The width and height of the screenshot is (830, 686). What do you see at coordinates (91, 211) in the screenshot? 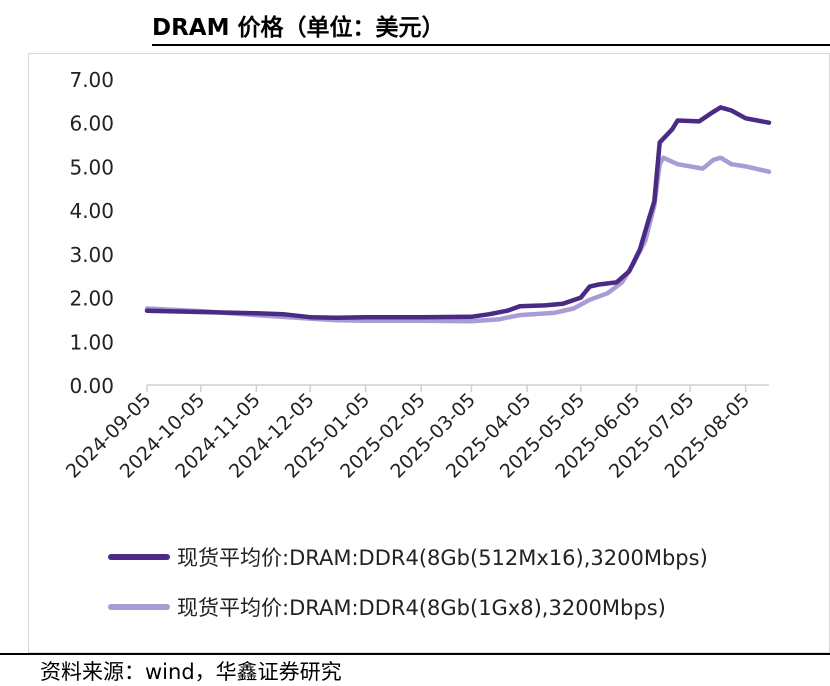
I see `y-tick-label: 4.00` at bounding box center [91, 211].